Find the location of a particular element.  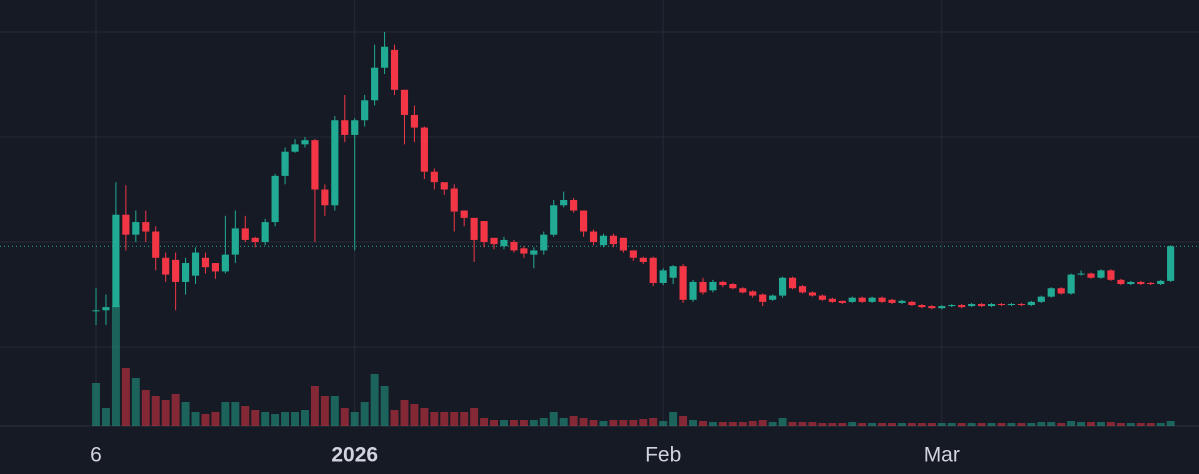

x-tick-label: 2026 is located at coordinates (354, 455).